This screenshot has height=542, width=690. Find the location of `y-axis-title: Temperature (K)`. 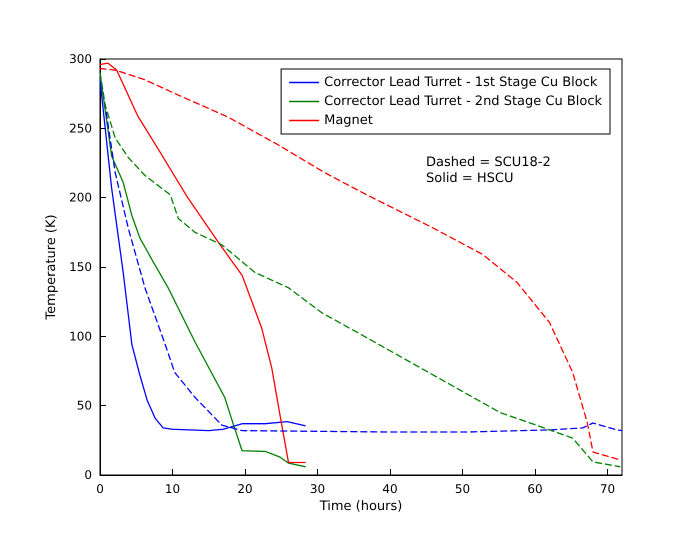

y-axis-title: Temperature (K) is located at coordinates (52, 267).